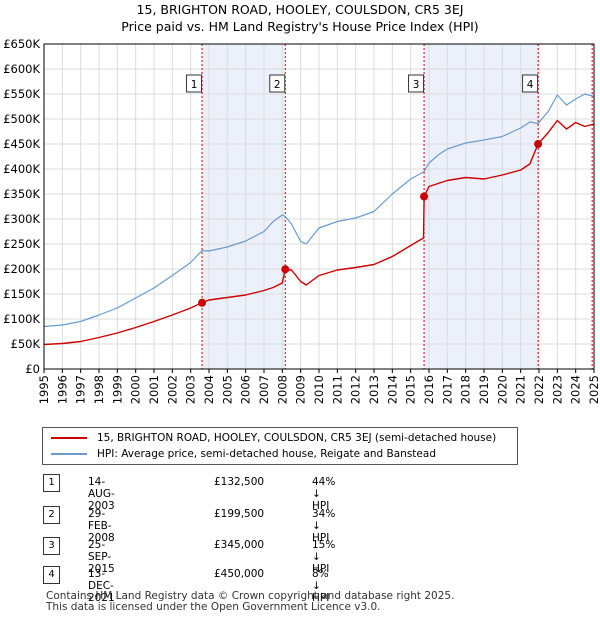 This screenshot has width=600, height=620. I want to click on x-tick-label: 2005, so click(227, 389).